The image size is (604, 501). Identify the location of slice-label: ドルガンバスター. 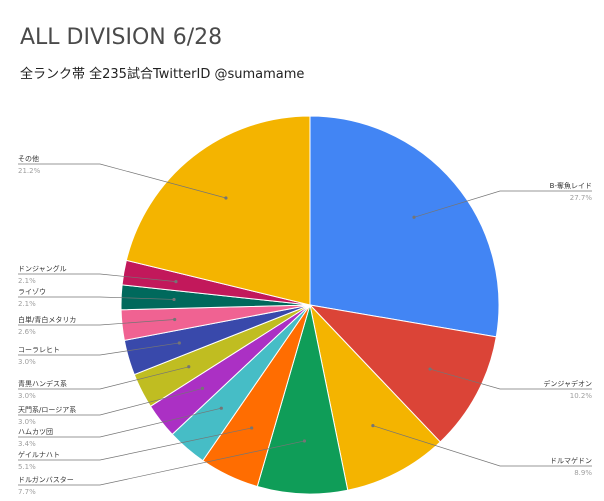
(46, 479).